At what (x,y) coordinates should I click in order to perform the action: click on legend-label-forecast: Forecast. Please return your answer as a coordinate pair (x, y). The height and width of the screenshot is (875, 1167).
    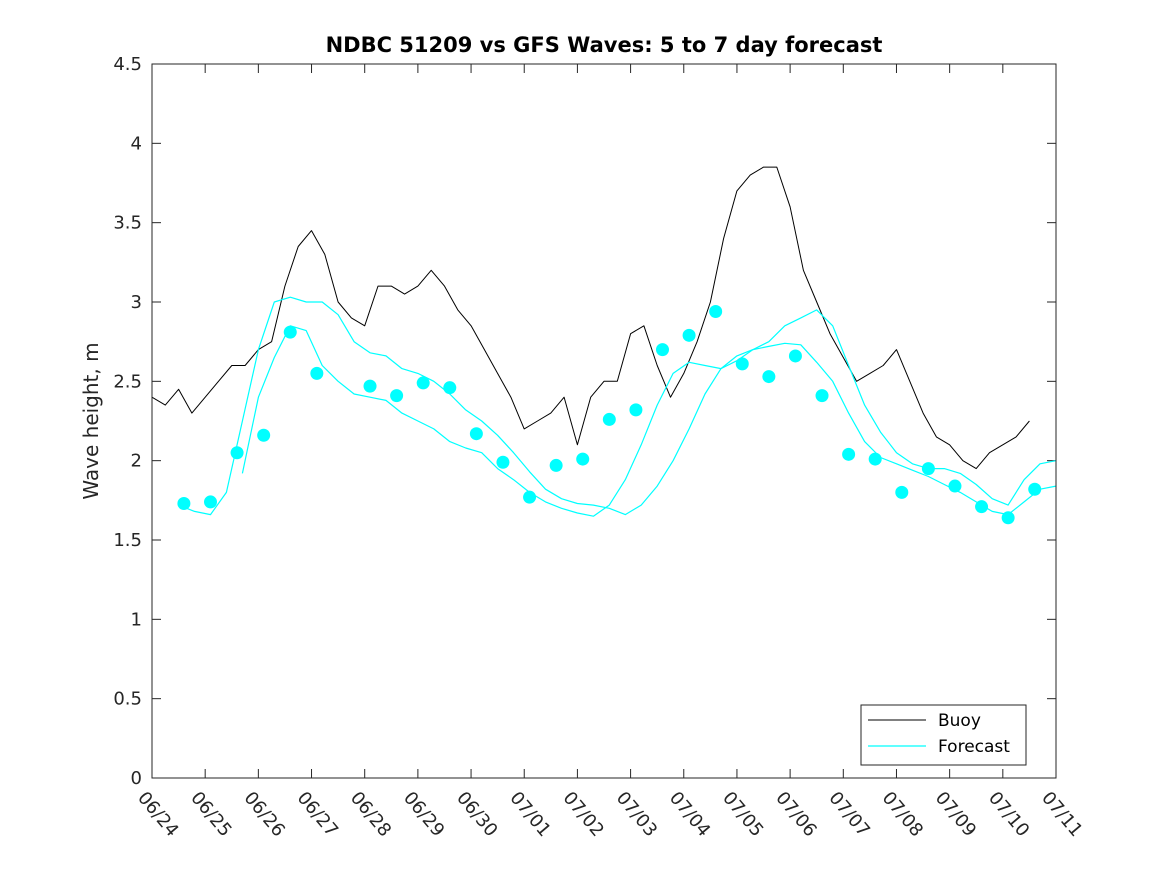
    Looking at the image, I should click on (974, 747).